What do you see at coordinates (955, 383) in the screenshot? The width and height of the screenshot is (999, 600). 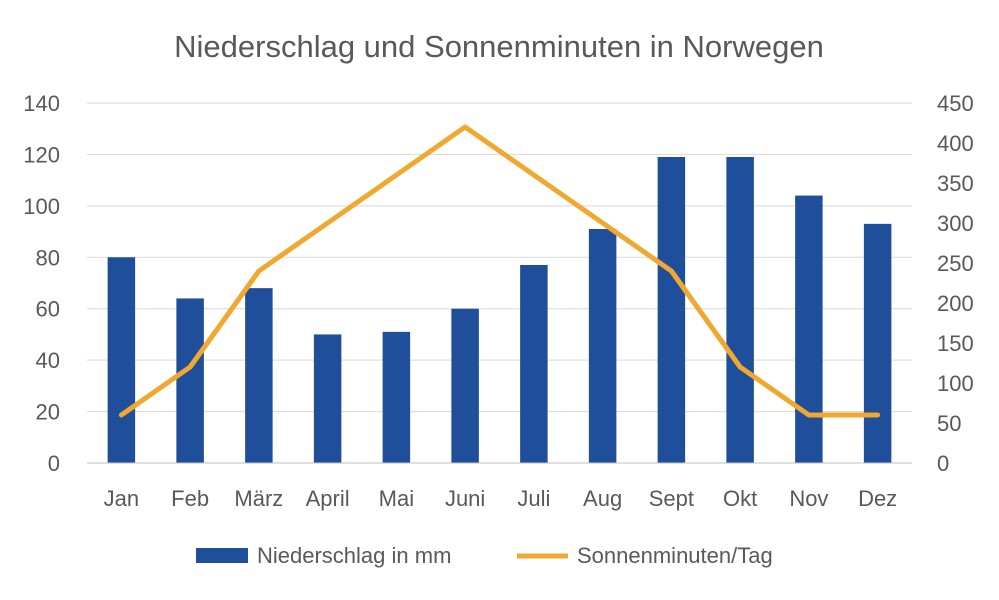 I see `y2-tick-label: 100` at bounding box center [955, 383].